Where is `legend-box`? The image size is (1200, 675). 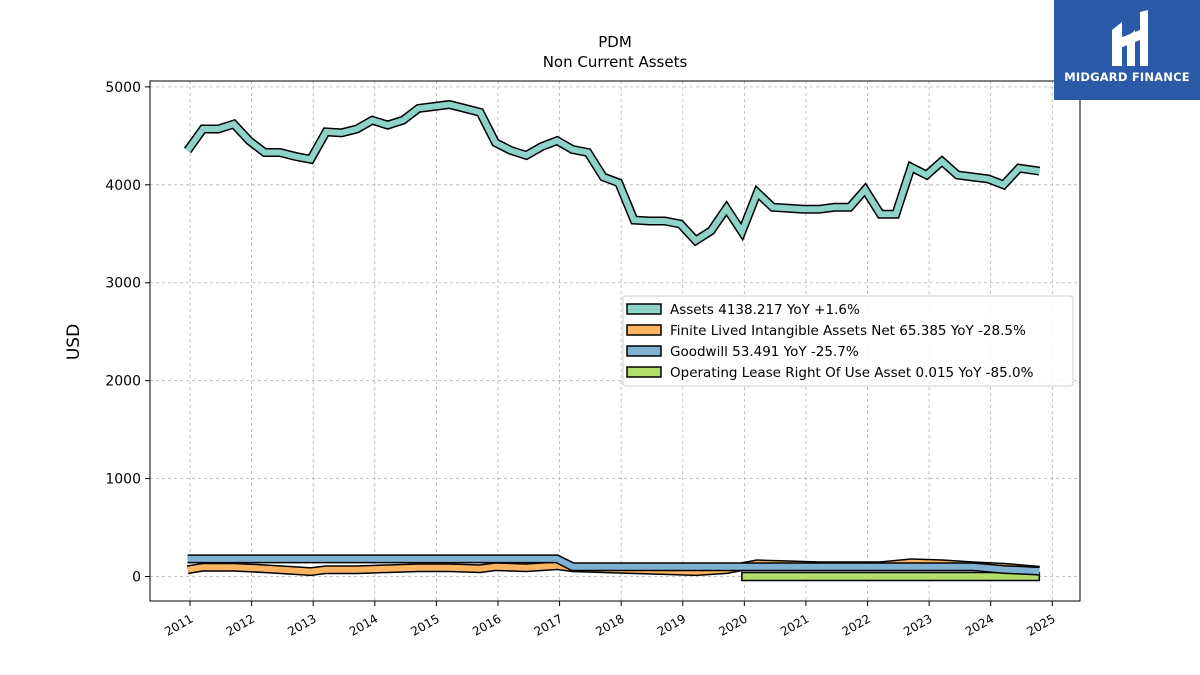
legend-box is located at coordinates (848, 341).